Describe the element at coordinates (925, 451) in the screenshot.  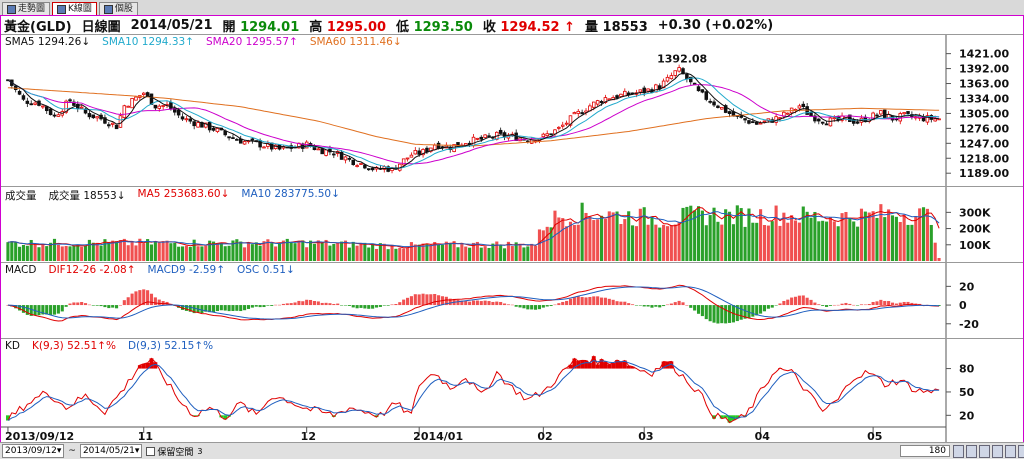
I see `zoom-field: 180` at that location.